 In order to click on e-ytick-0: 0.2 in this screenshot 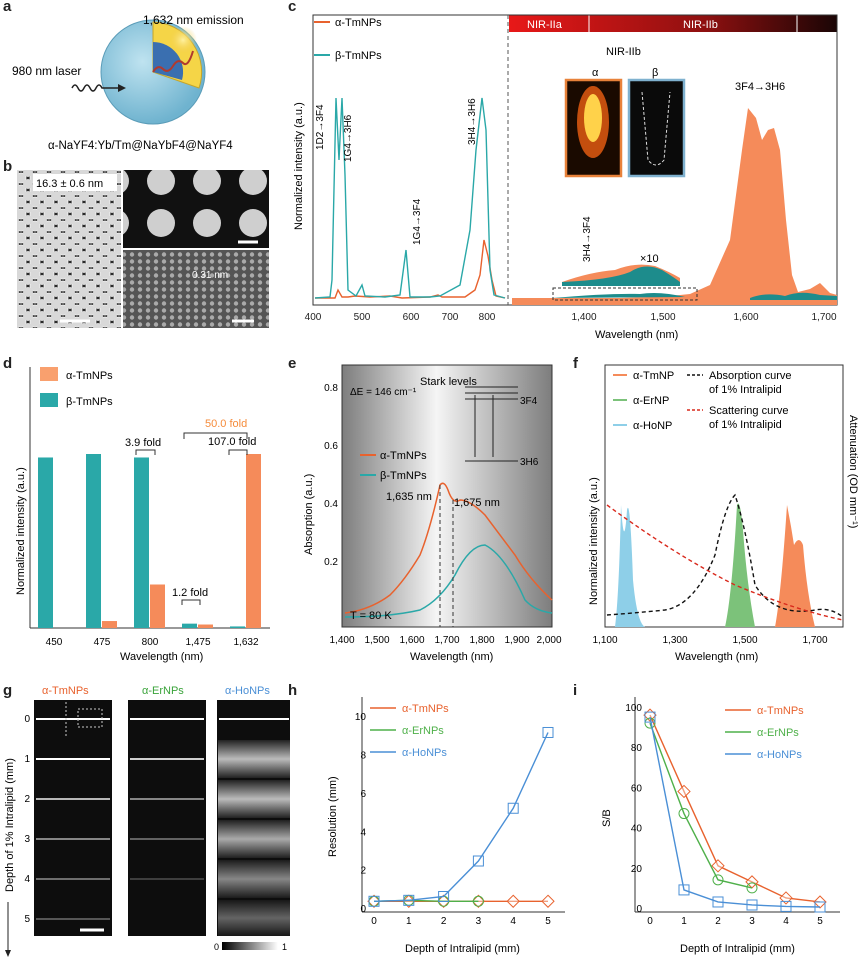, I will do `click(331, 562)`.